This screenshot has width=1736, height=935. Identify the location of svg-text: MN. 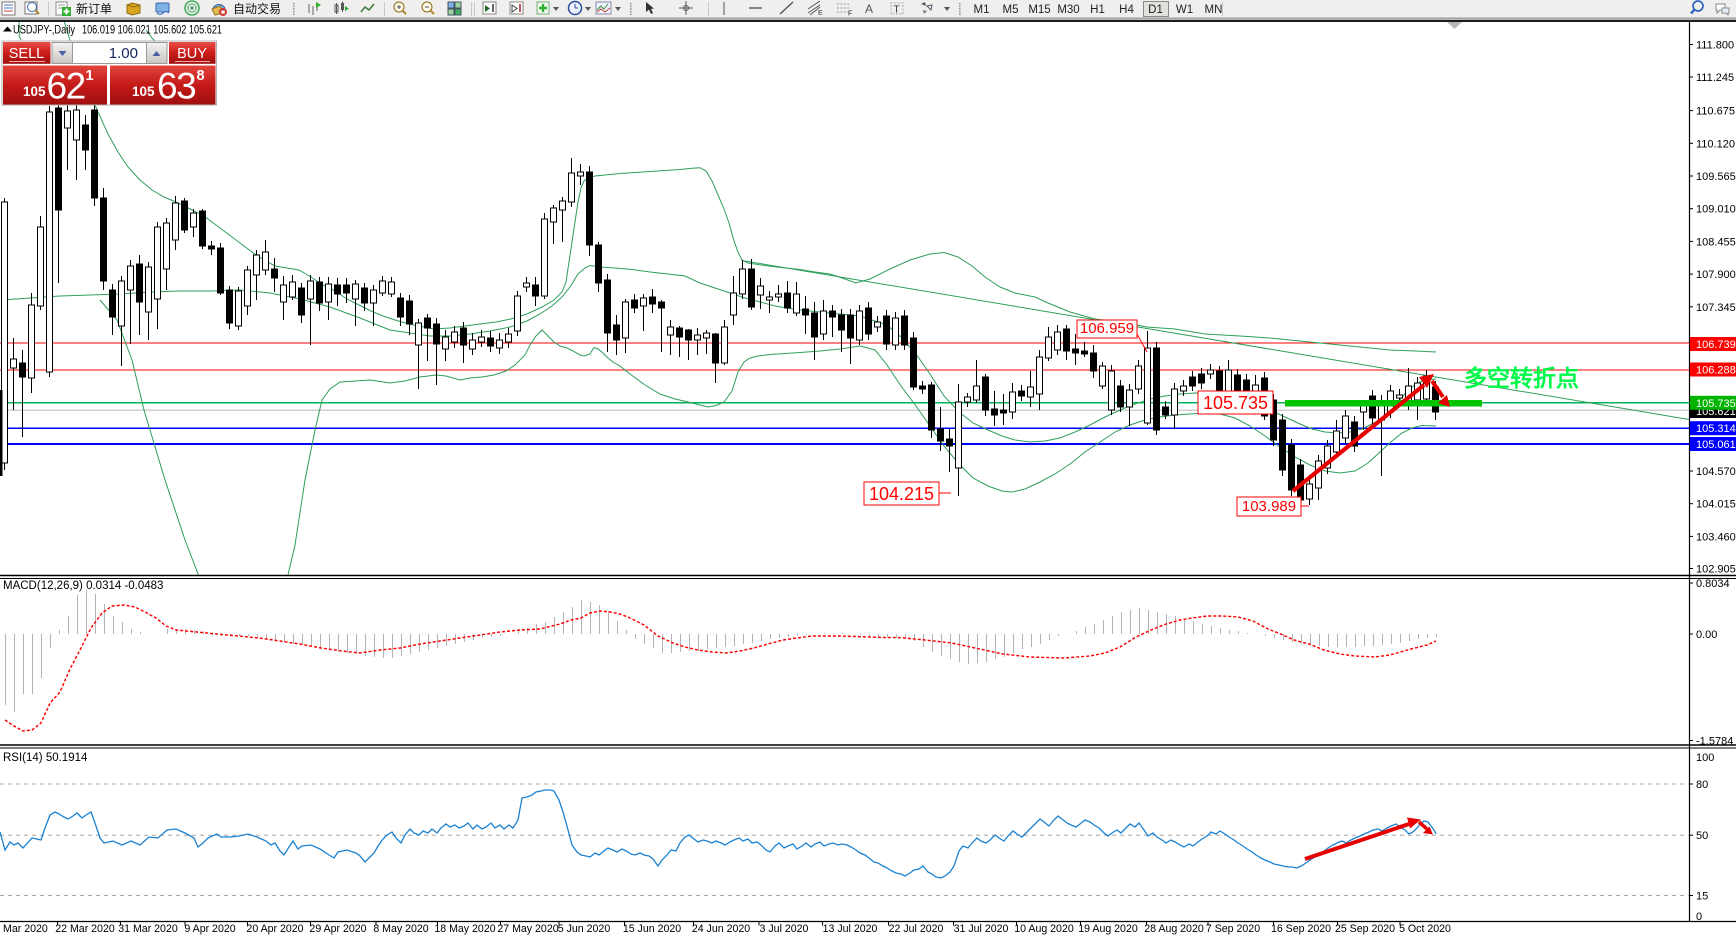
(1214, 10).